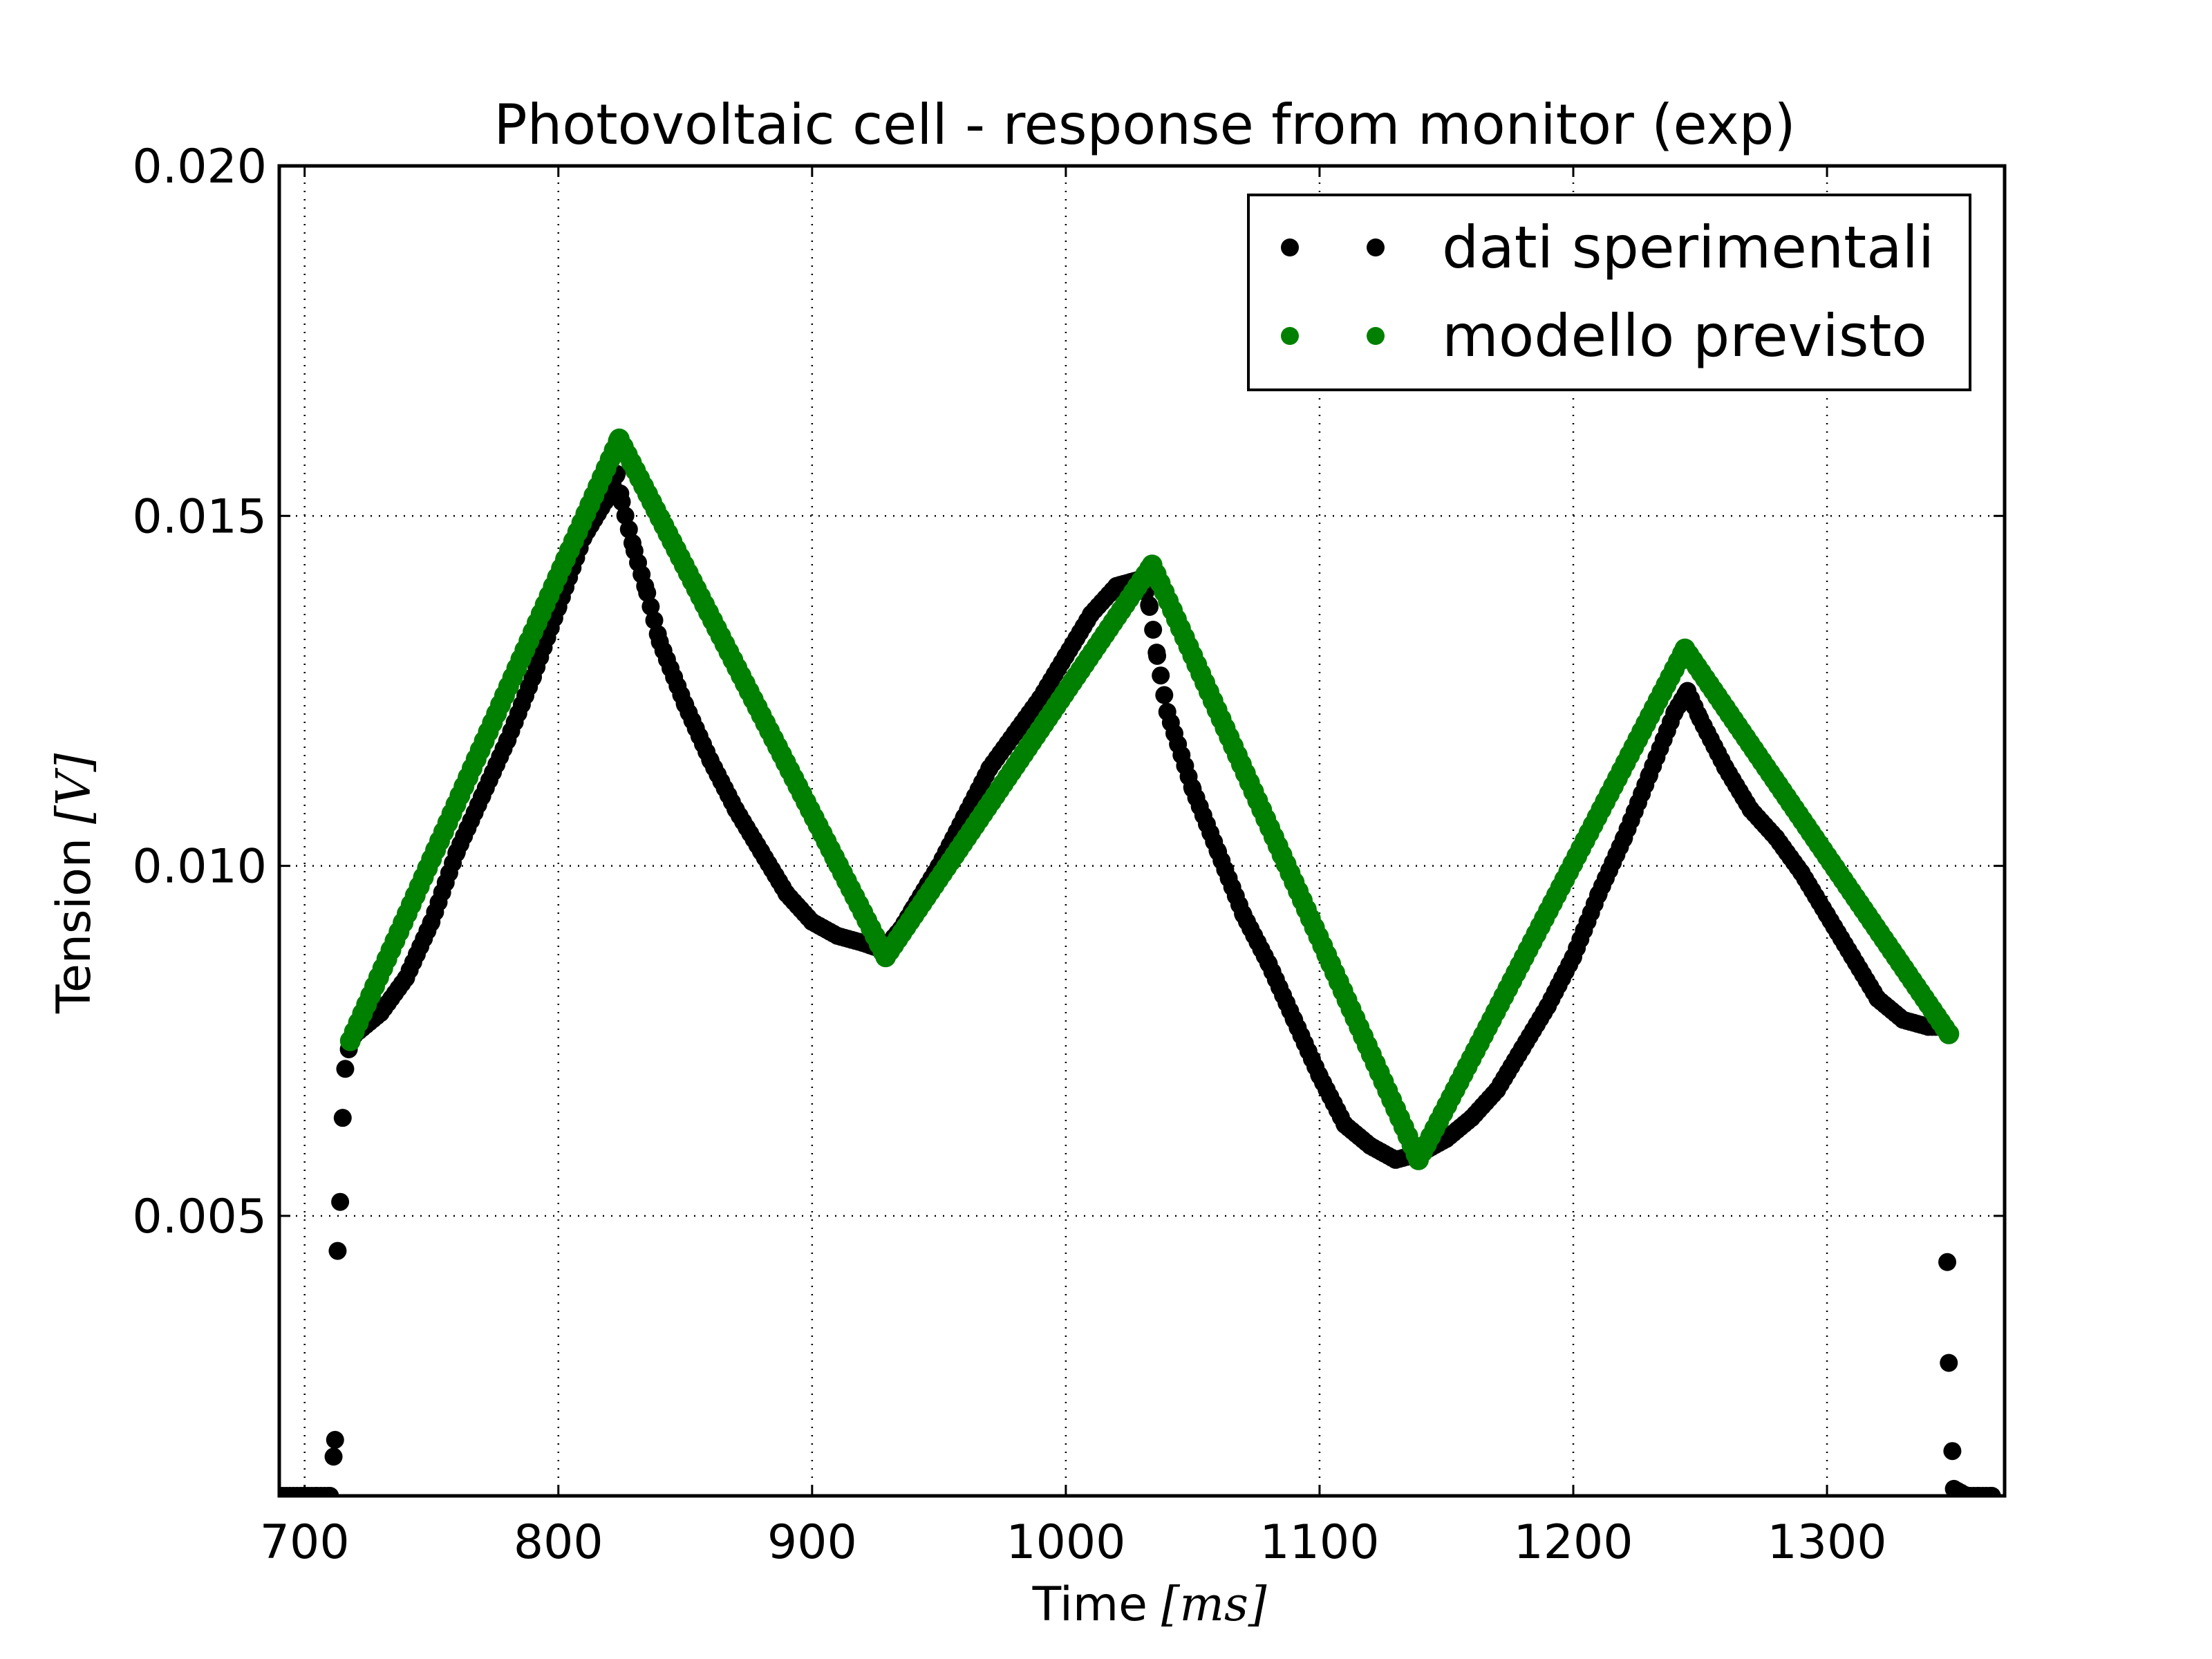 Image resolution: width=2212 pixels, height=1659 pixels. I want to click on y-axis-label: Tension [V], so click(74, 883).